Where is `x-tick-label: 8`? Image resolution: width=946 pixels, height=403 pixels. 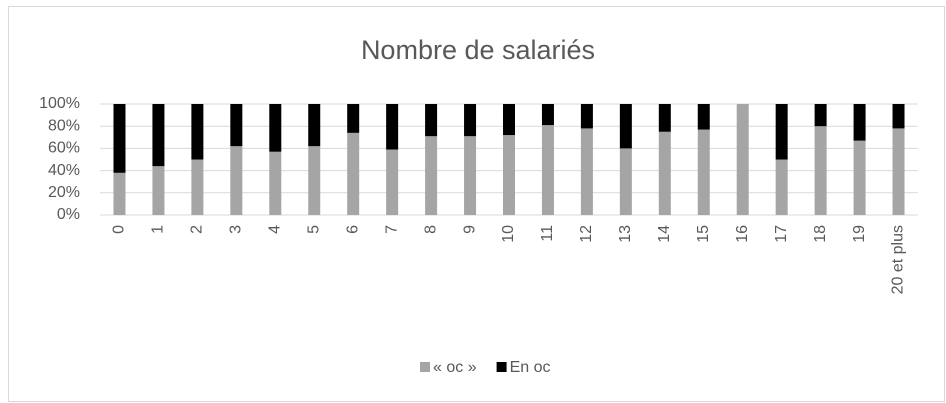
x-tick-label: 8 is located at coordinates (430, 229).